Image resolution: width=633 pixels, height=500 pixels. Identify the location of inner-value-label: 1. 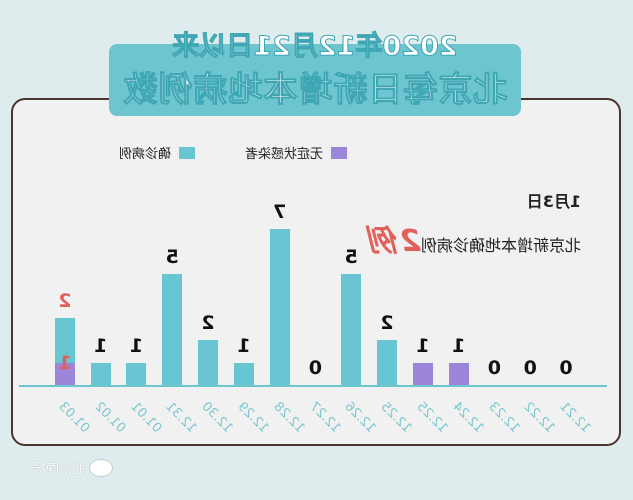
(65, 363).